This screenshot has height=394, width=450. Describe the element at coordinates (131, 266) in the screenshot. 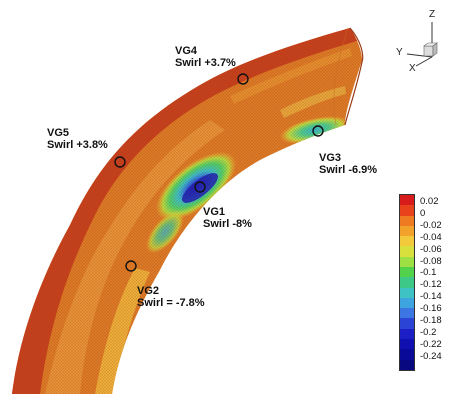

I see `vg2-marker` at that location.